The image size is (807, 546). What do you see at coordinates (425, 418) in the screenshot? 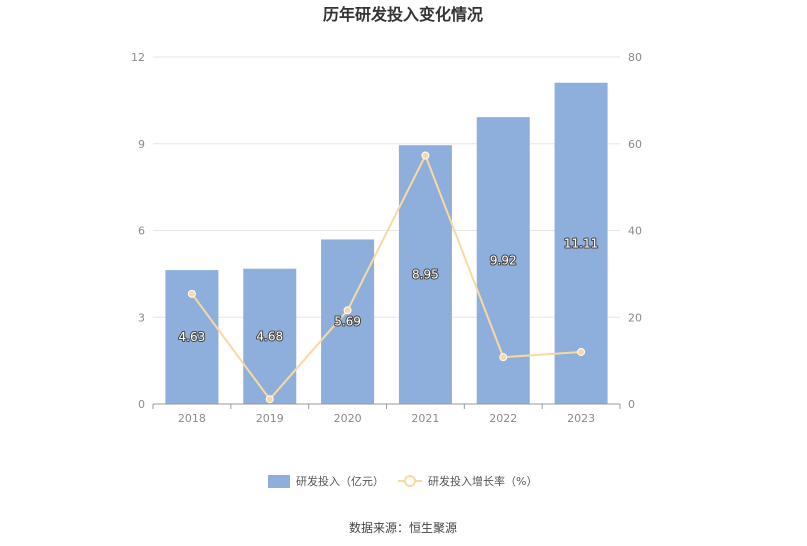
I see `x-axis-tick-label: 2021` at bounding box center [425, 418].